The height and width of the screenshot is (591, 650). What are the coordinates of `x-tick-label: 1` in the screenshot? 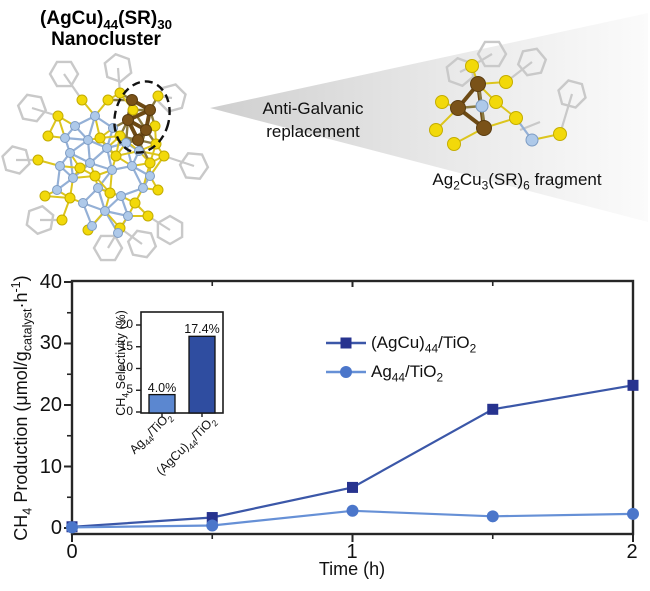 It's located at (352, 552).